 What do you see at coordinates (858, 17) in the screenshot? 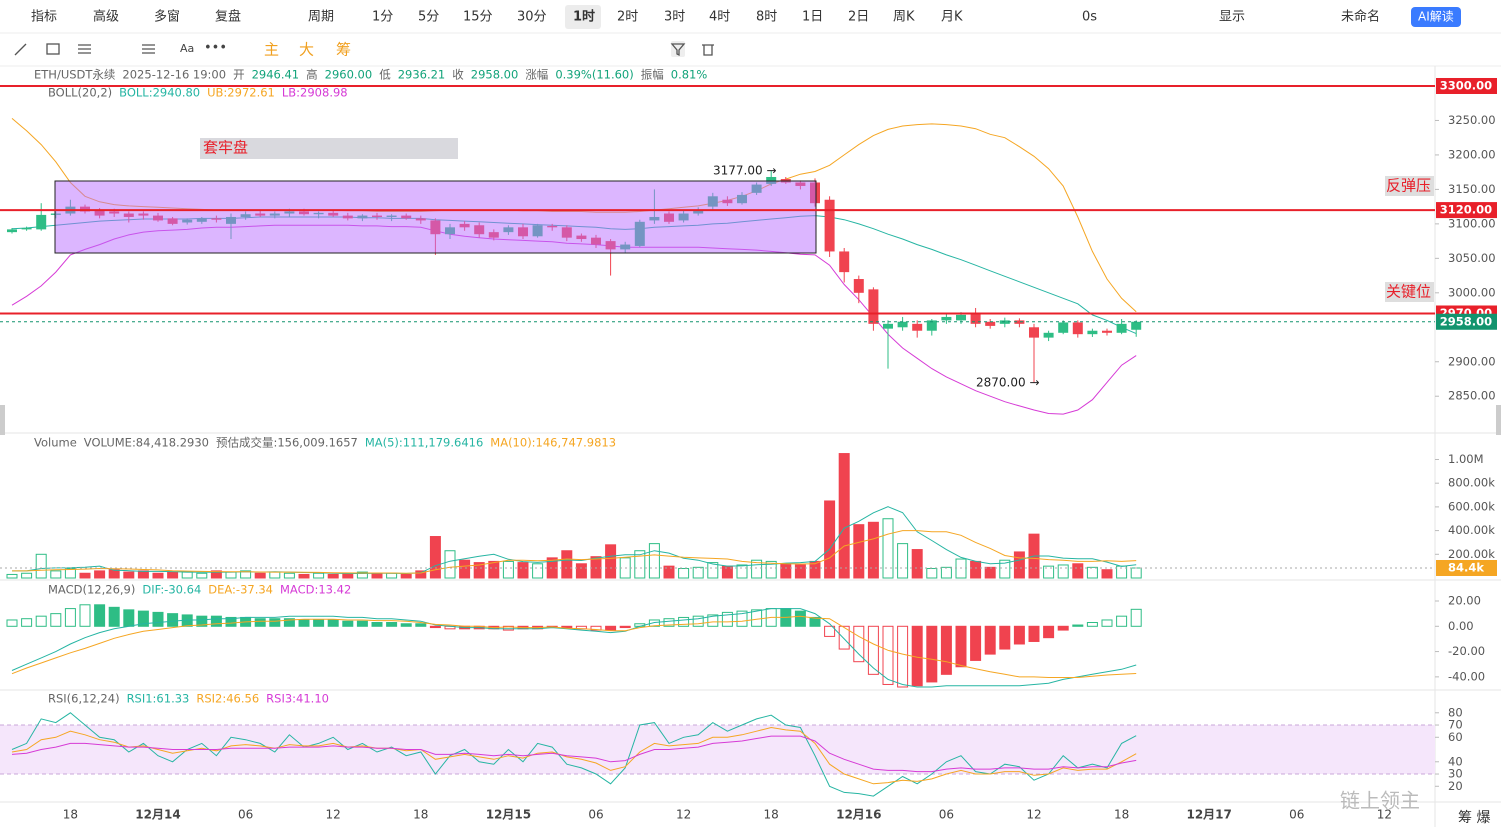
I see `toolbar-item: 2日` at bounding box center [858, 17].